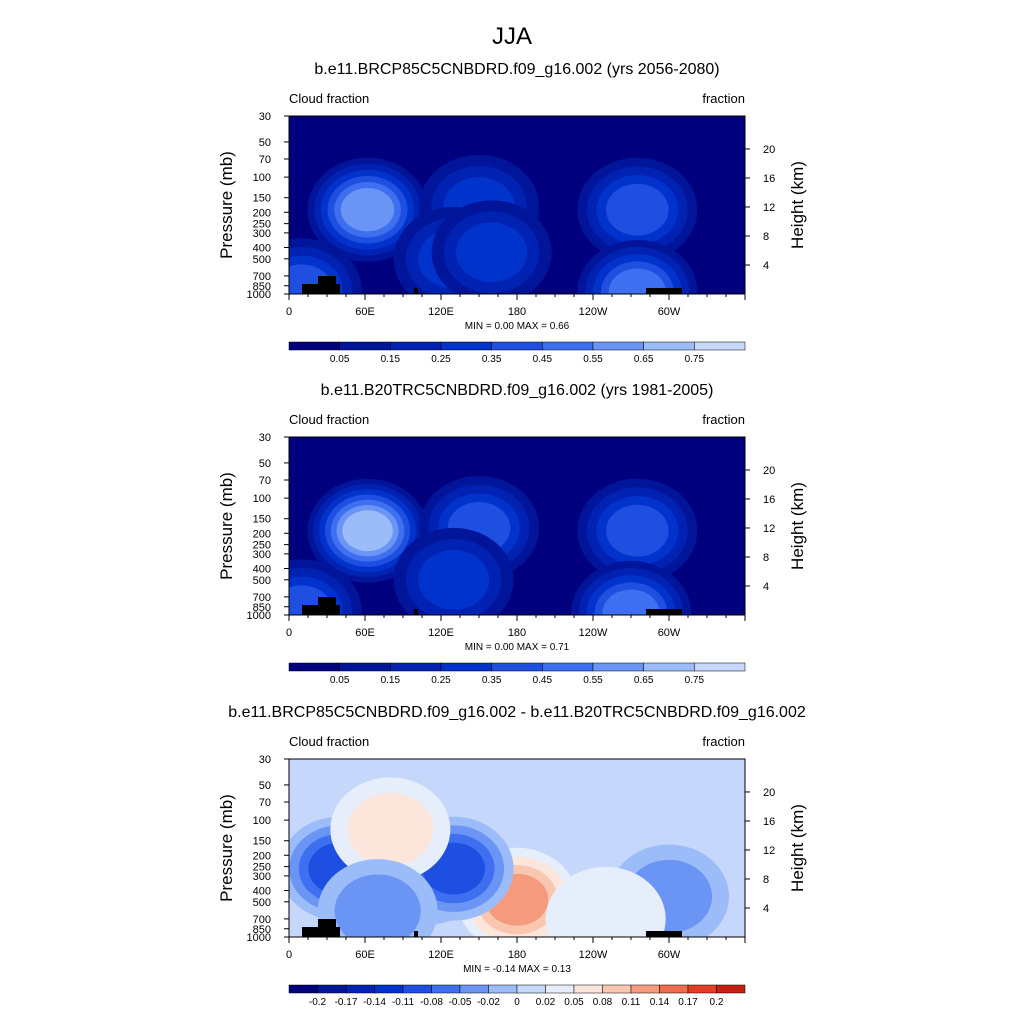 This screenshot has width=1024, height=1024. Describe the element at coordinates (769, 822) in the screenshot. I see `y2-tick-label: 16` at that location.